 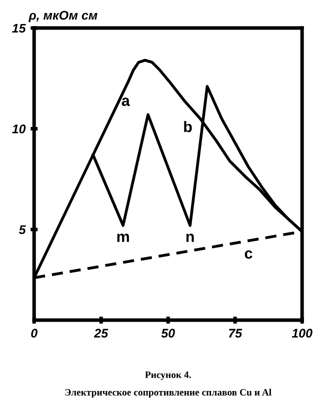 What do you see at coordinates (19, 28) in the screenshot?
I see `y-tick-label: 15` at bounding box center [19, 28].